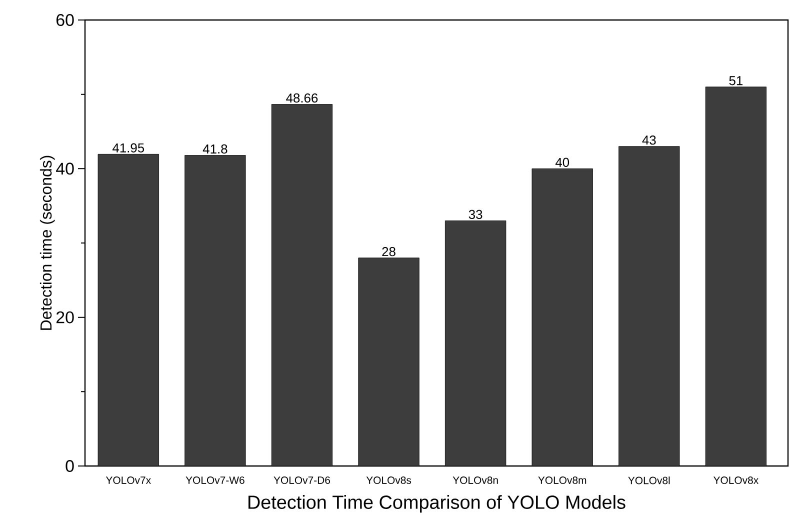 Image resolution: width=790 pixels, height=515 pixels. I want to click on x-tick-label: YOLOv8x, so click(735, 480).